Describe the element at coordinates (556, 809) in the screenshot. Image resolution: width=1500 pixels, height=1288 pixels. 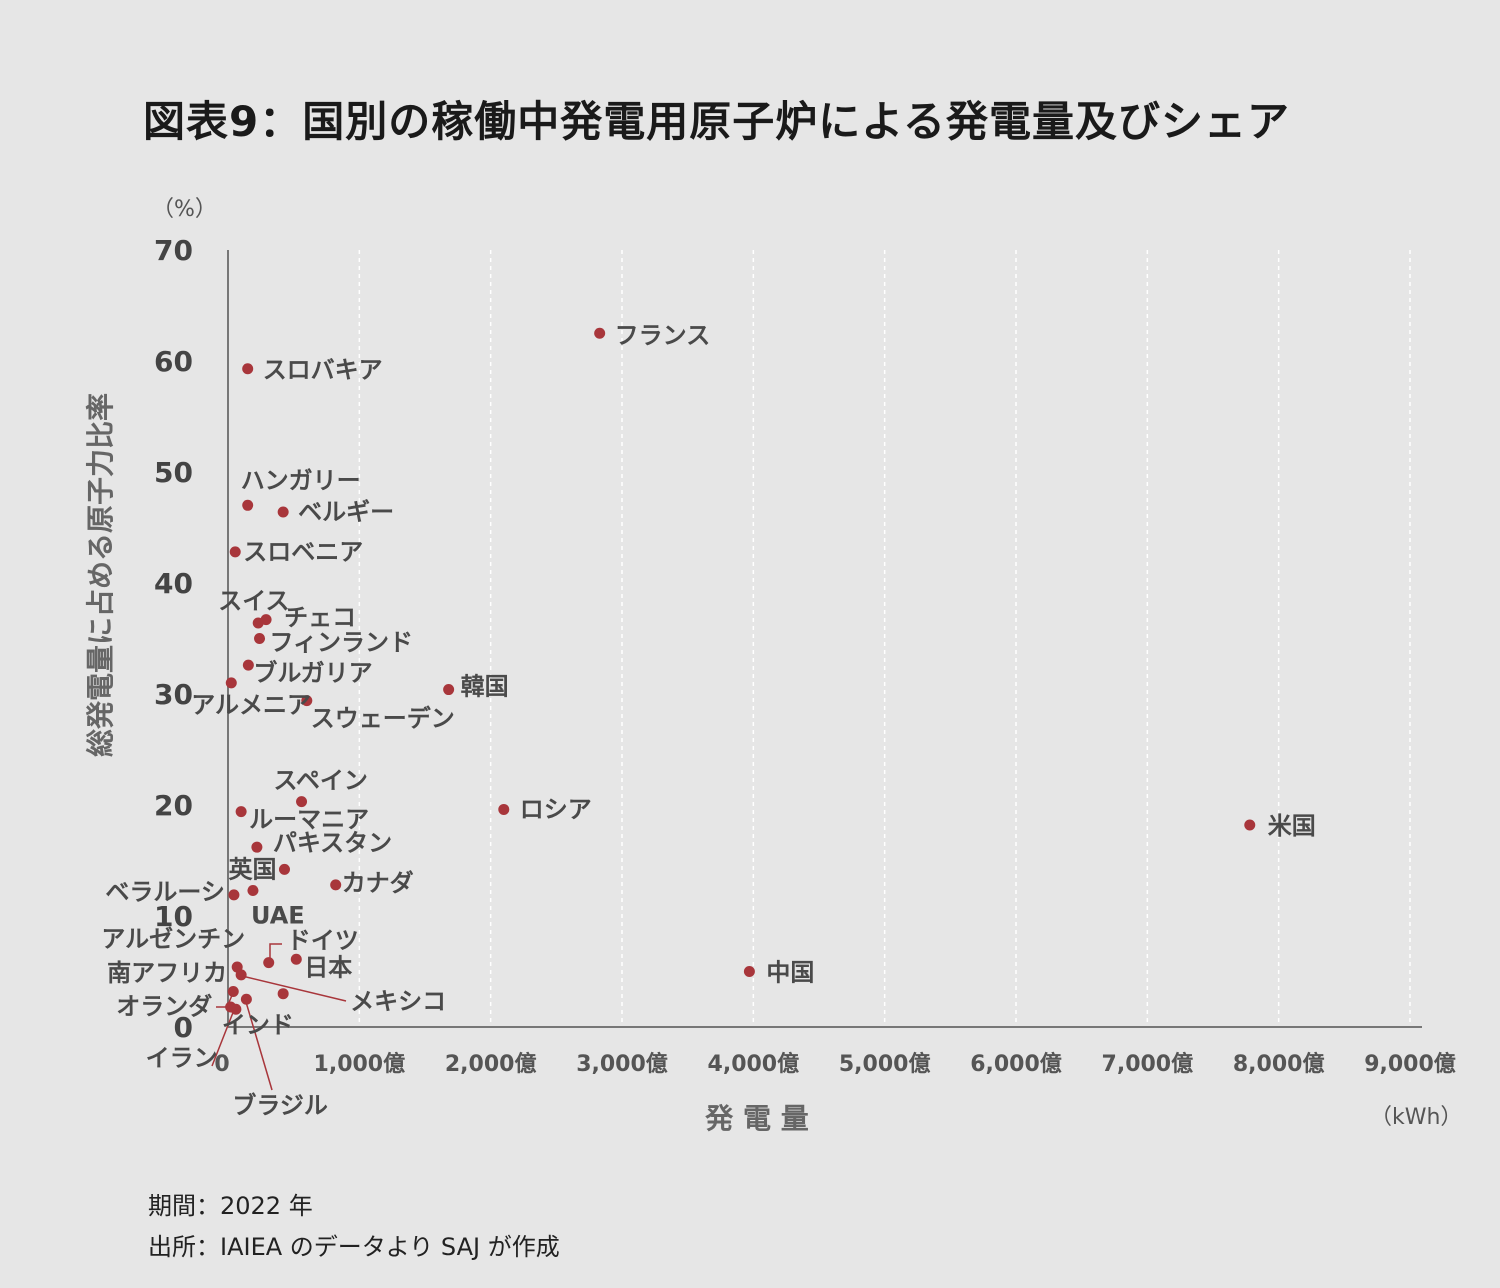
I see `point-label: ロシア` at that location.